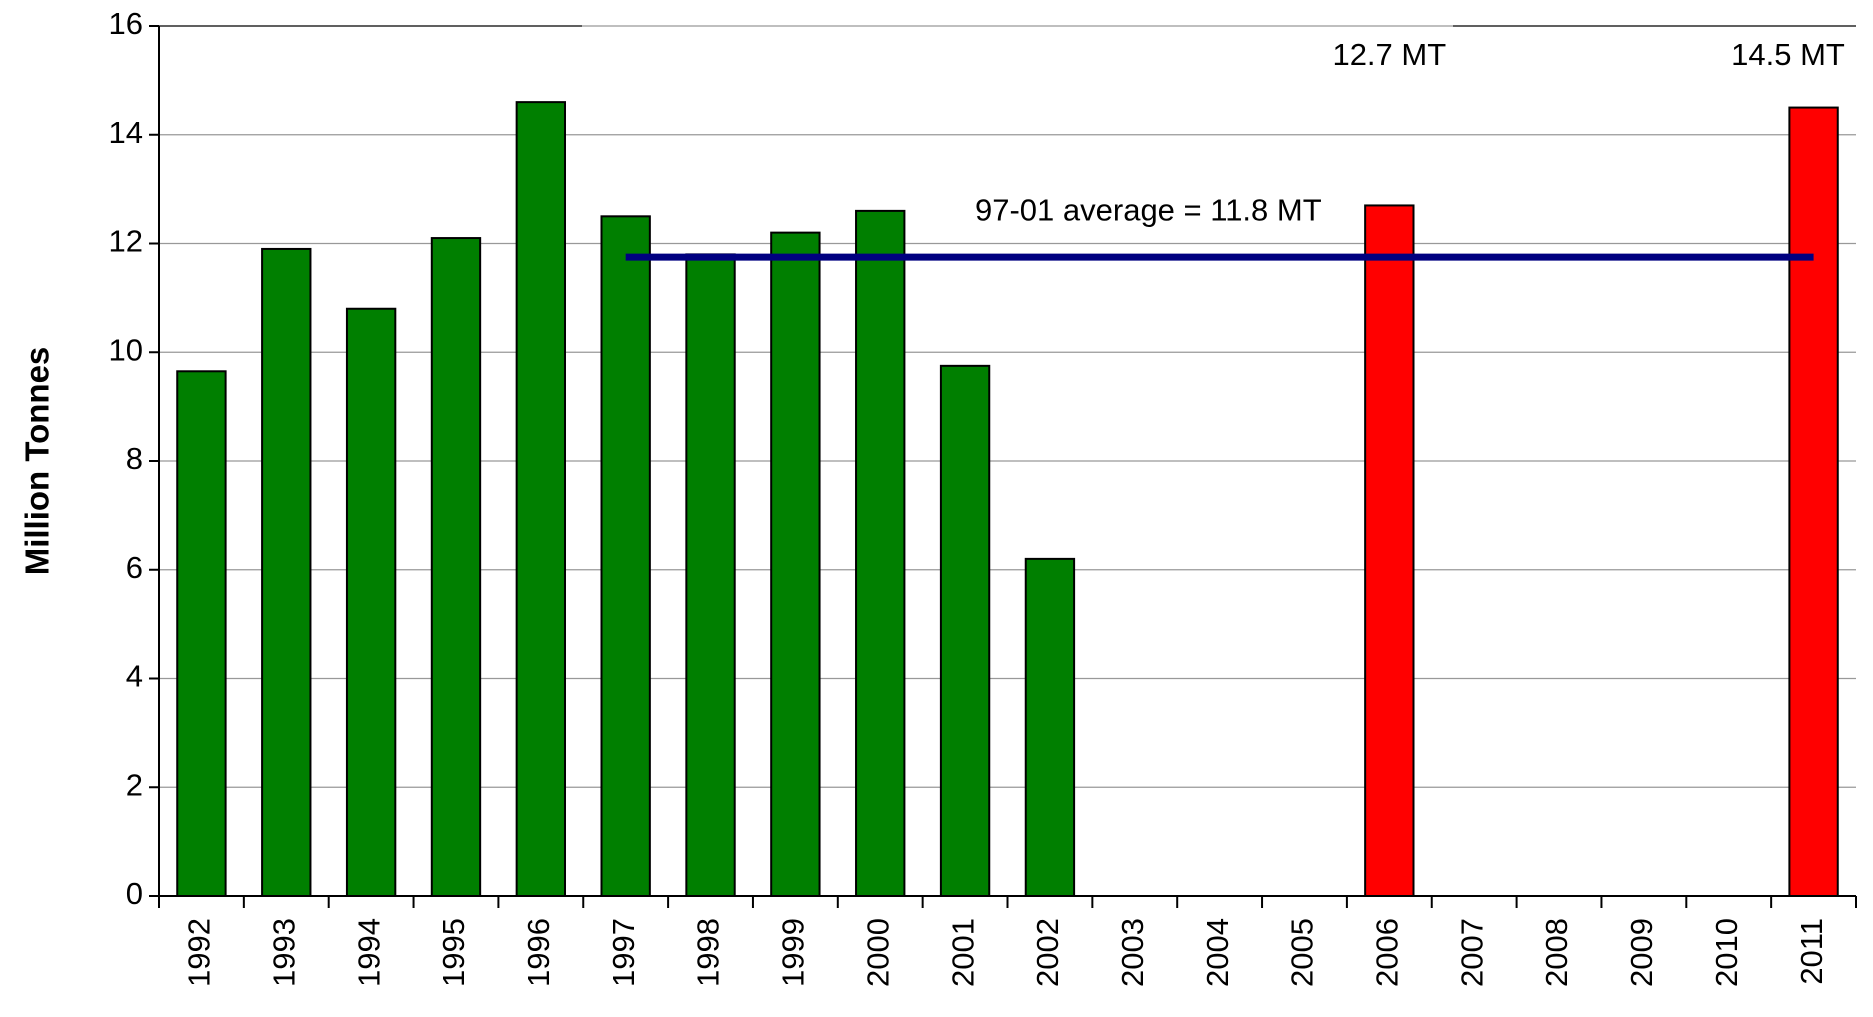  I want to click on y-tick-label: 16, so click(126, 23).